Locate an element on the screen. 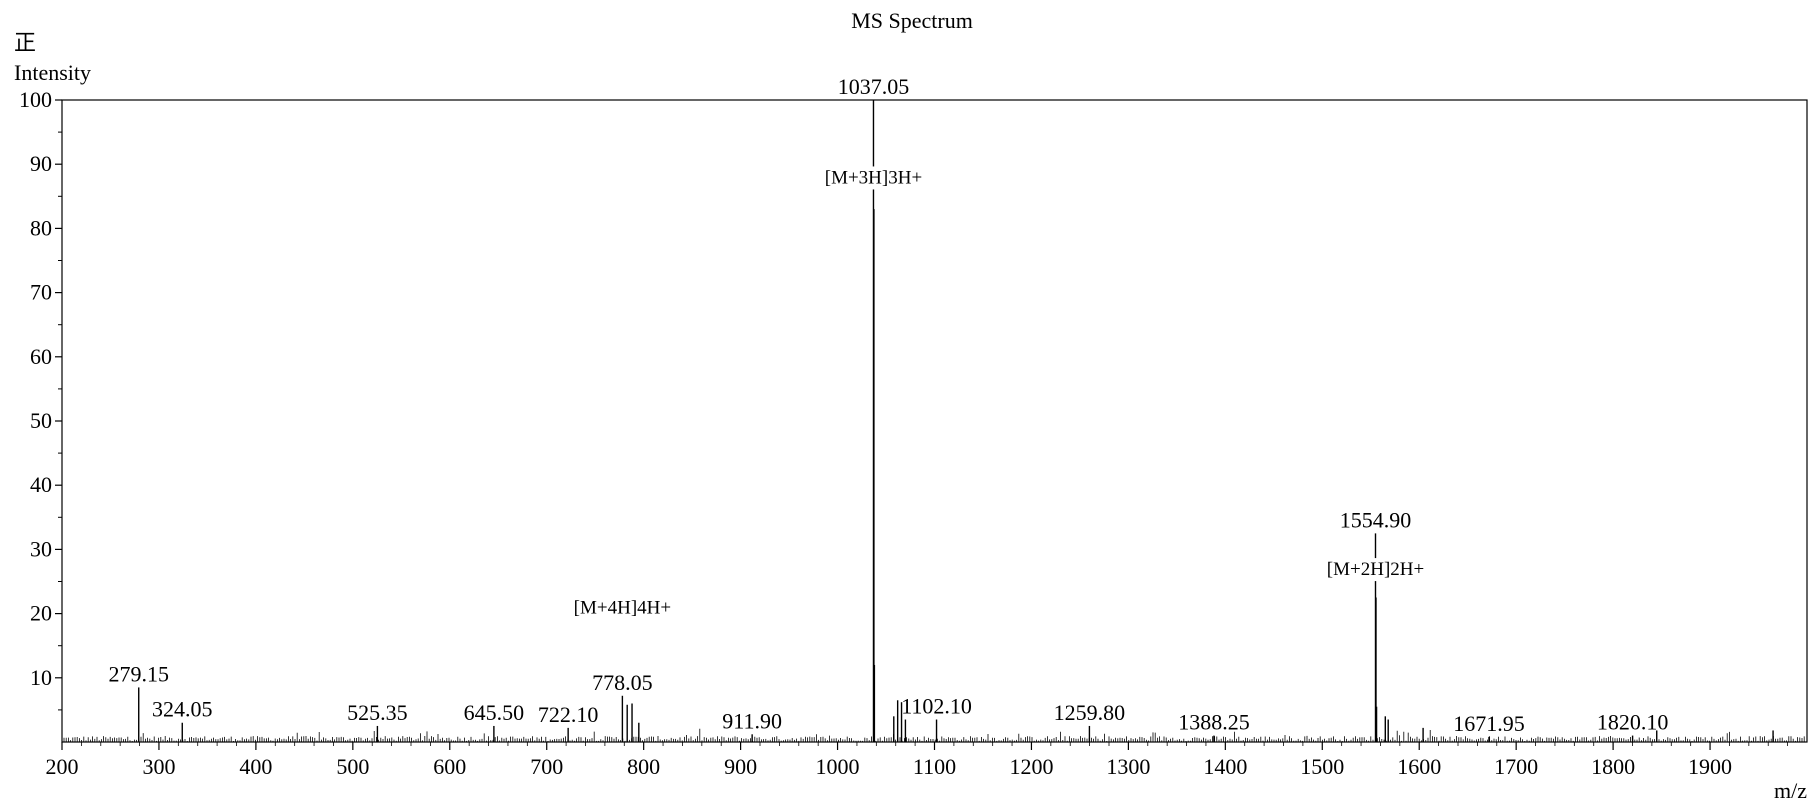 This screenshot has height=804, width=1812. x-tick-label: 1800 is located at coordinates (1613, 766).